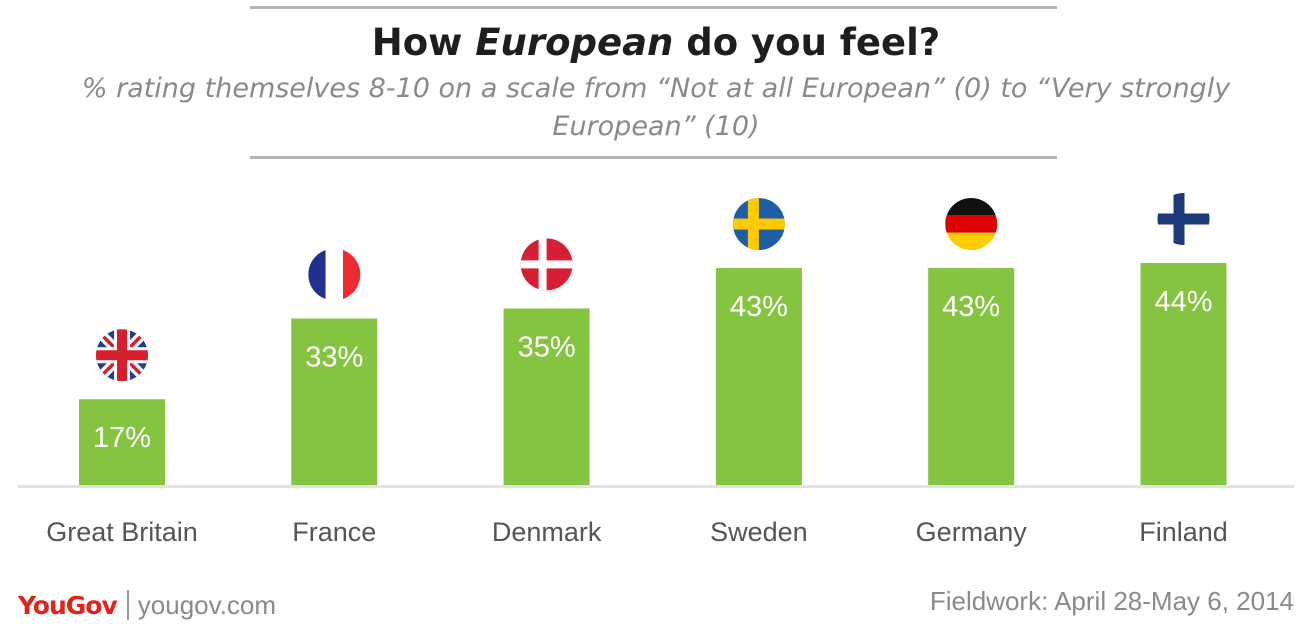 This screenshot has width=1312, height=627. What do you see at coordinates (1183, 374) in the screenshot?
I see `bar-finland` at bounding box center [1183, 374].